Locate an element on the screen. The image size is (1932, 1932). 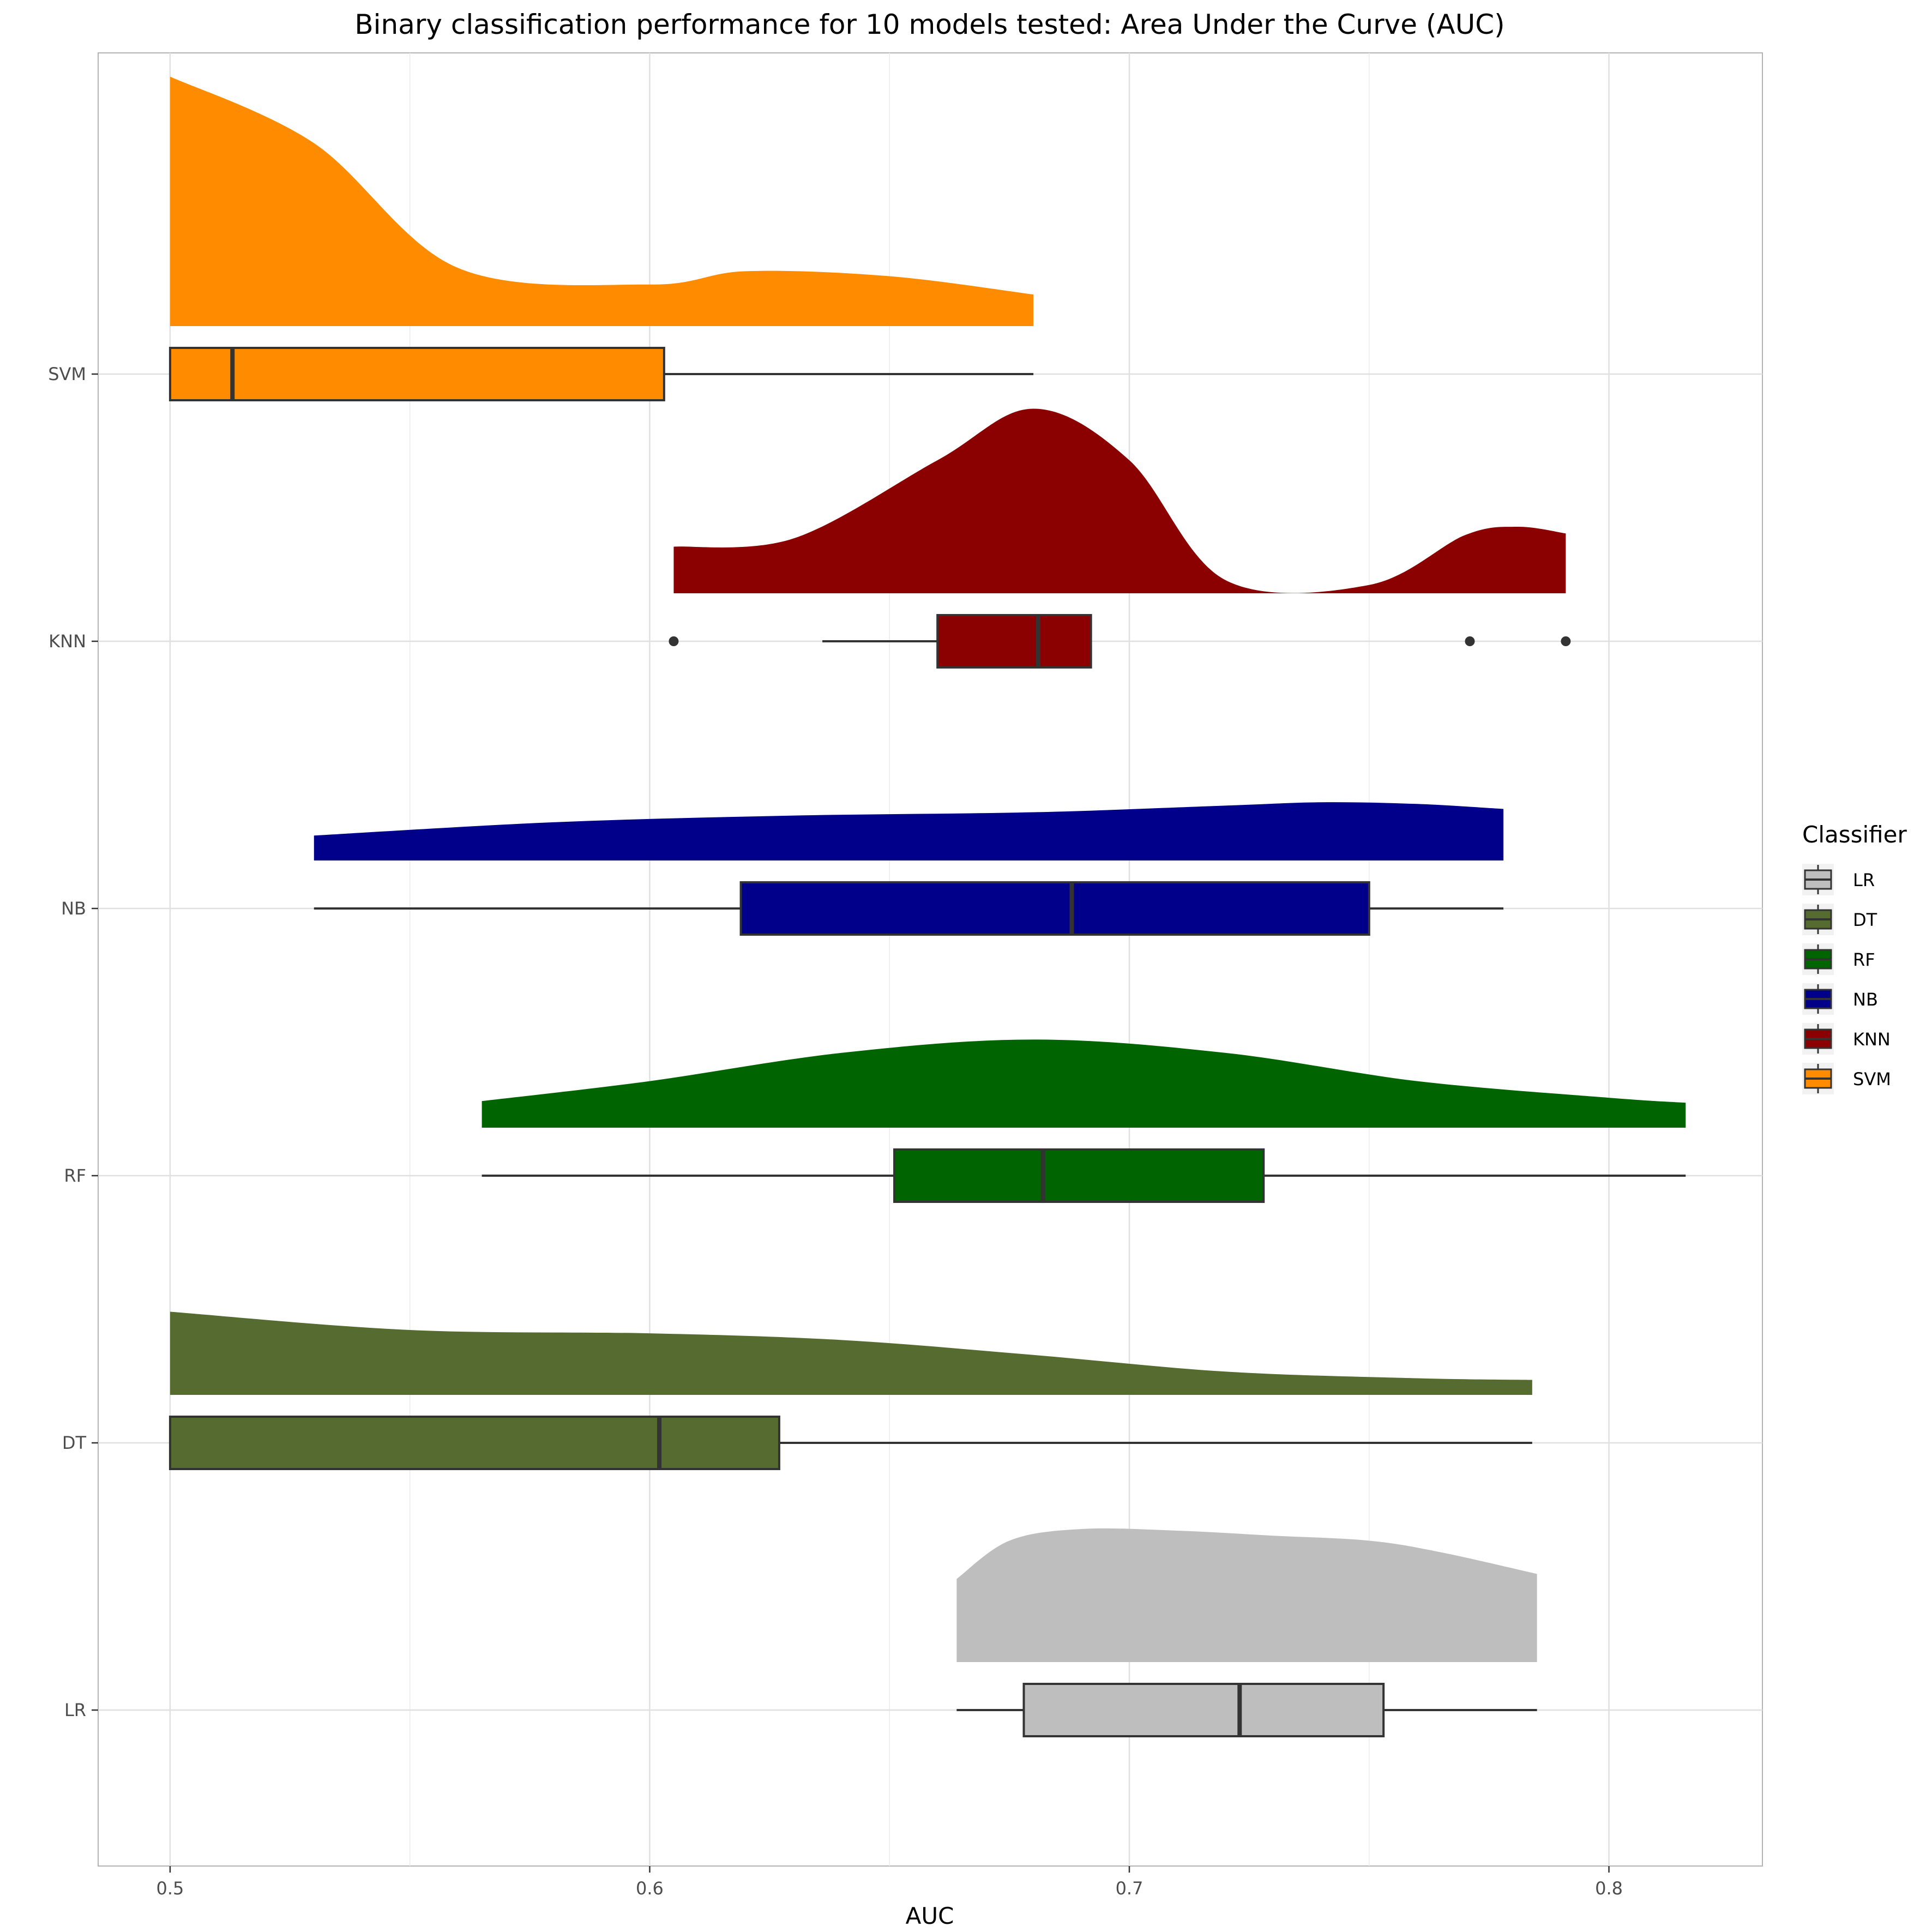
y-tick-label-rf: RF is located at coordinates (75, 1175).